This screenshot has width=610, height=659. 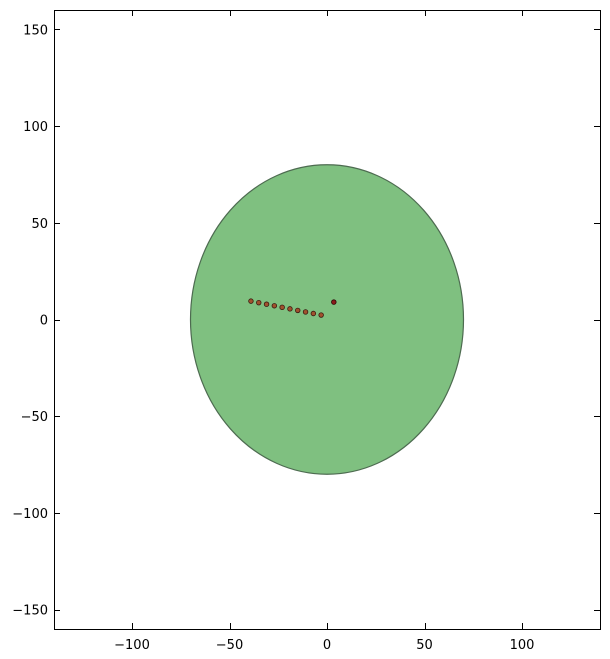 What do you see at coordinates (30, 514) in the screenshot?
I see `y-tick-label: −100` at bounding box center [30, 514].